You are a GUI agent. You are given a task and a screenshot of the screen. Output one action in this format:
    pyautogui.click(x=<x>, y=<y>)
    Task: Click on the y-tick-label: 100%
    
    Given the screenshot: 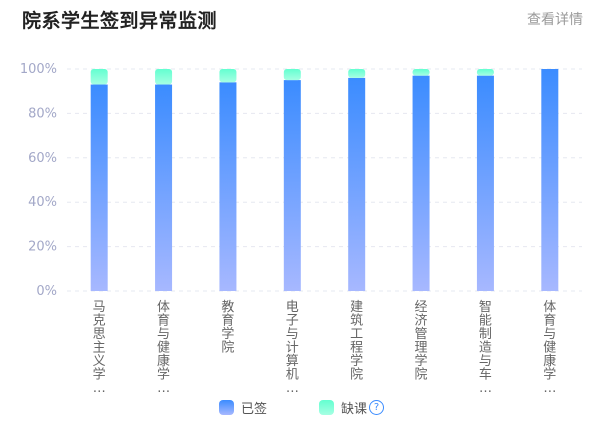 What is the action you would take?
    pyautogui.click(x=38, y=69)
    